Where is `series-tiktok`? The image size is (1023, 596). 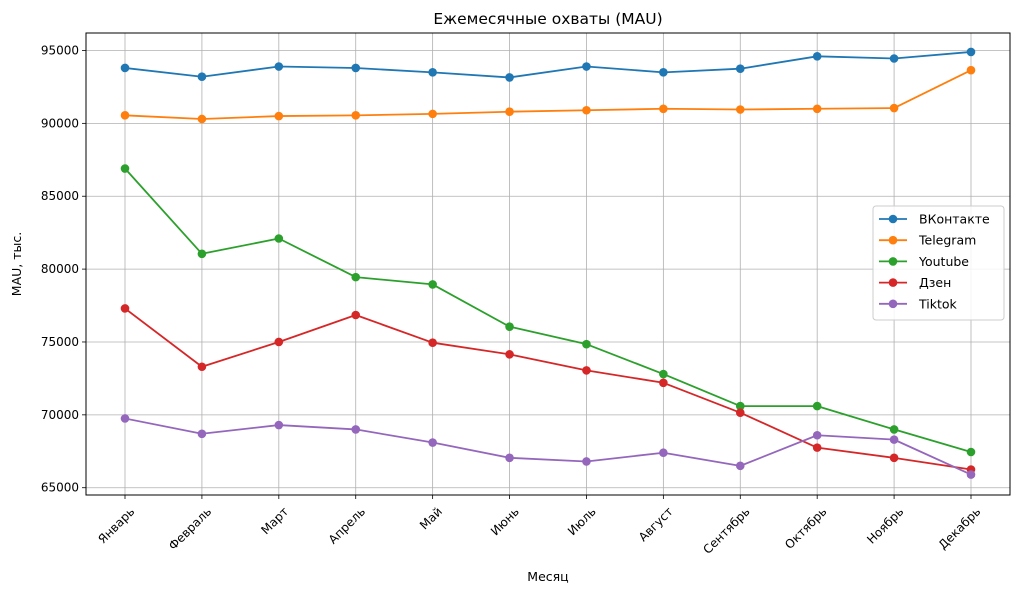
series-tiktok is located at coordinates (548, 446).